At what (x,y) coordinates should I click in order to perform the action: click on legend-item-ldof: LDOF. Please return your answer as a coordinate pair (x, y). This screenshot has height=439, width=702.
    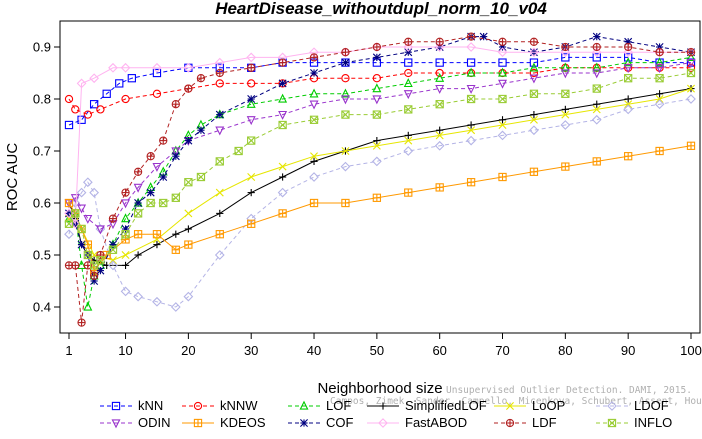
    Looking at the image, I should click on (632, 405).